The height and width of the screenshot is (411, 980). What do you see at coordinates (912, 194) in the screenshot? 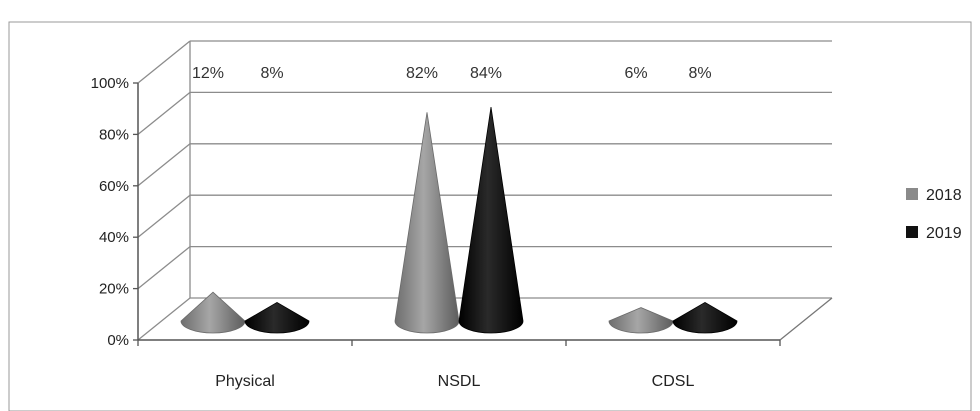
I see `legend-swatch-2018` at bounding box center [912, 194].